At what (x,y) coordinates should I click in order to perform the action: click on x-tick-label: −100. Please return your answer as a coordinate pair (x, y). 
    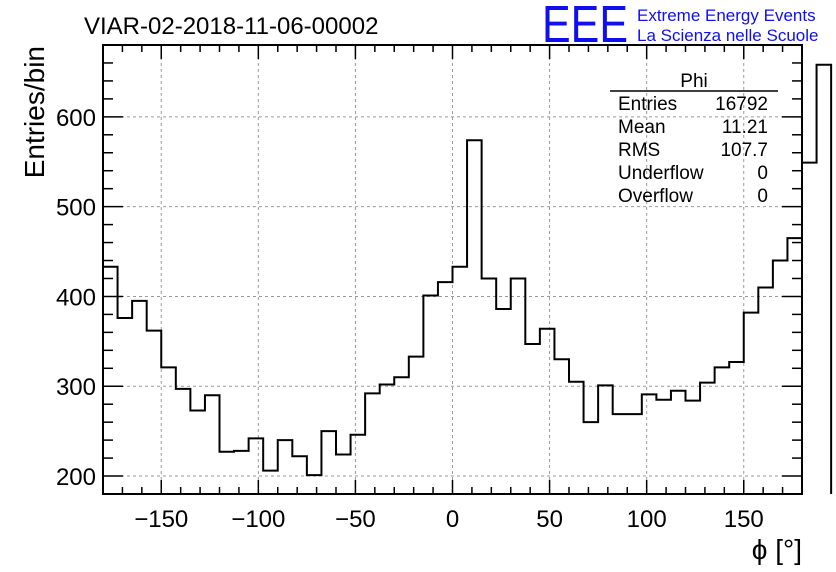
    Looking at the image, I should click on (258, 519).